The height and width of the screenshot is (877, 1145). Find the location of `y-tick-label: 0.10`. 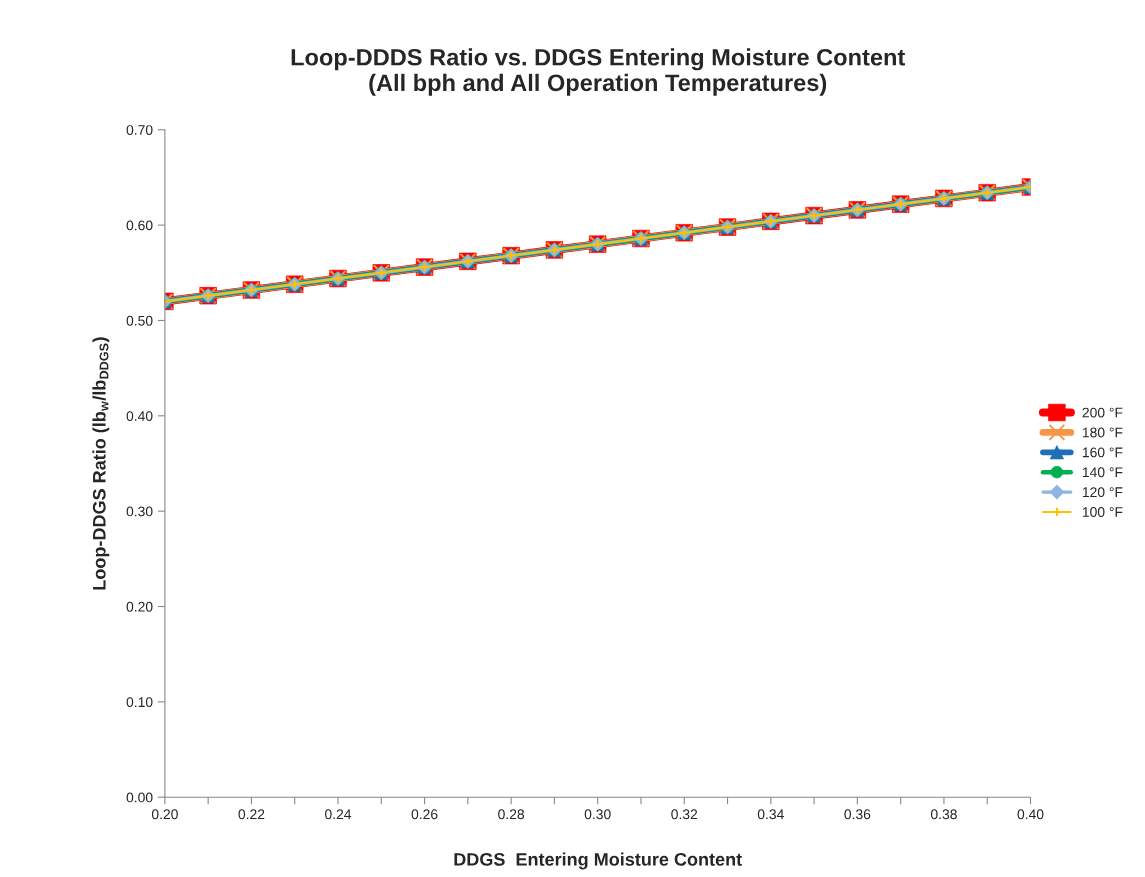

y-tick-label: 0.10 is located at coordinates (139, 702).